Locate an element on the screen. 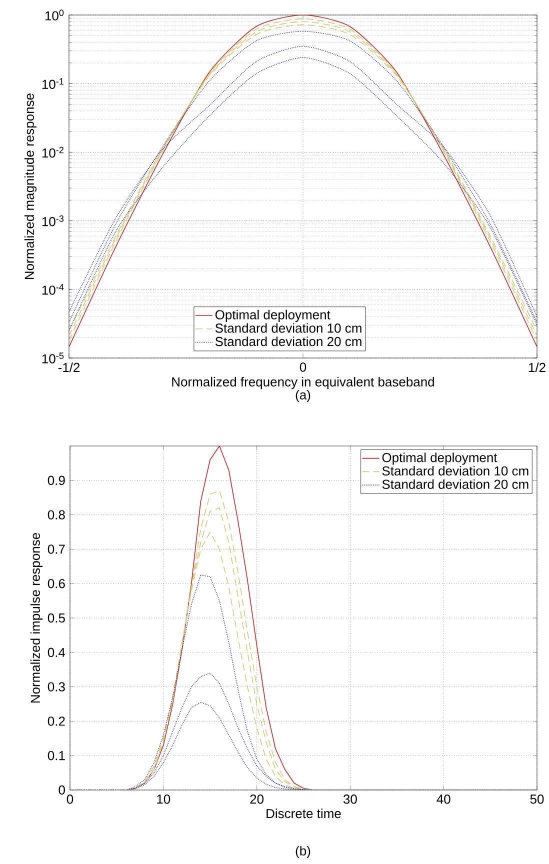  x-tick-label: 20 is located at coordinates (257, 799).